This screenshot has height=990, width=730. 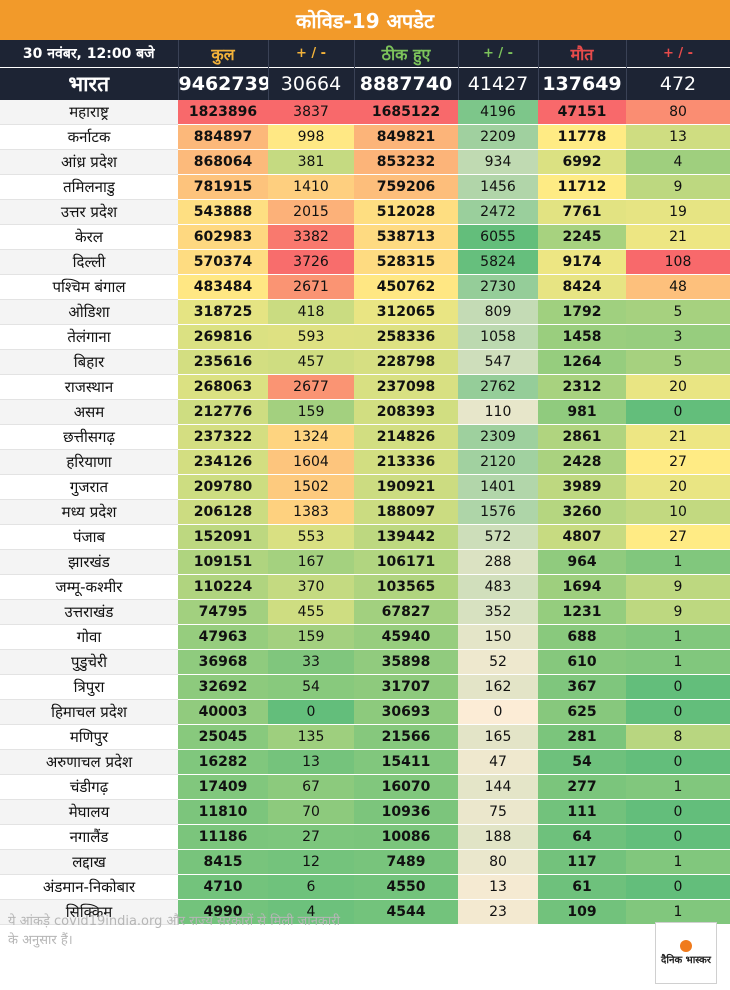 I want to click on cell-recovered-change: 2309, so click(x=498, y=437).